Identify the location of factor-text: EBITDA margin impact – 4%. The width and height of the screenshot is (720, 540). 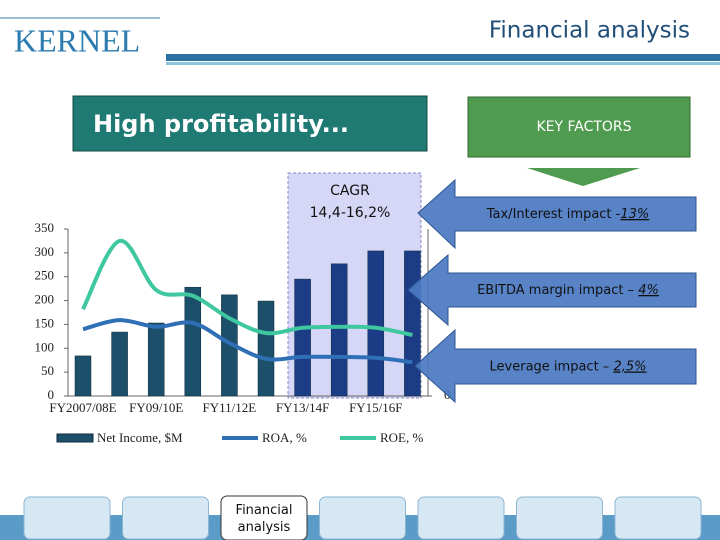
(568, 290).